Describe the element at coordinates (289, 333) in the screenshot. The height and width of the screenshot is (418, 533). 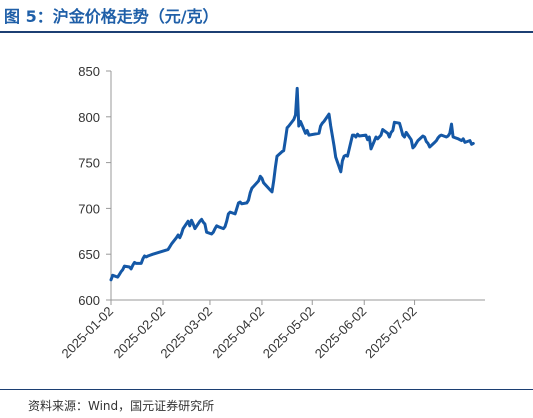
I see `x-tick-label: 2025-05-02` at that location.